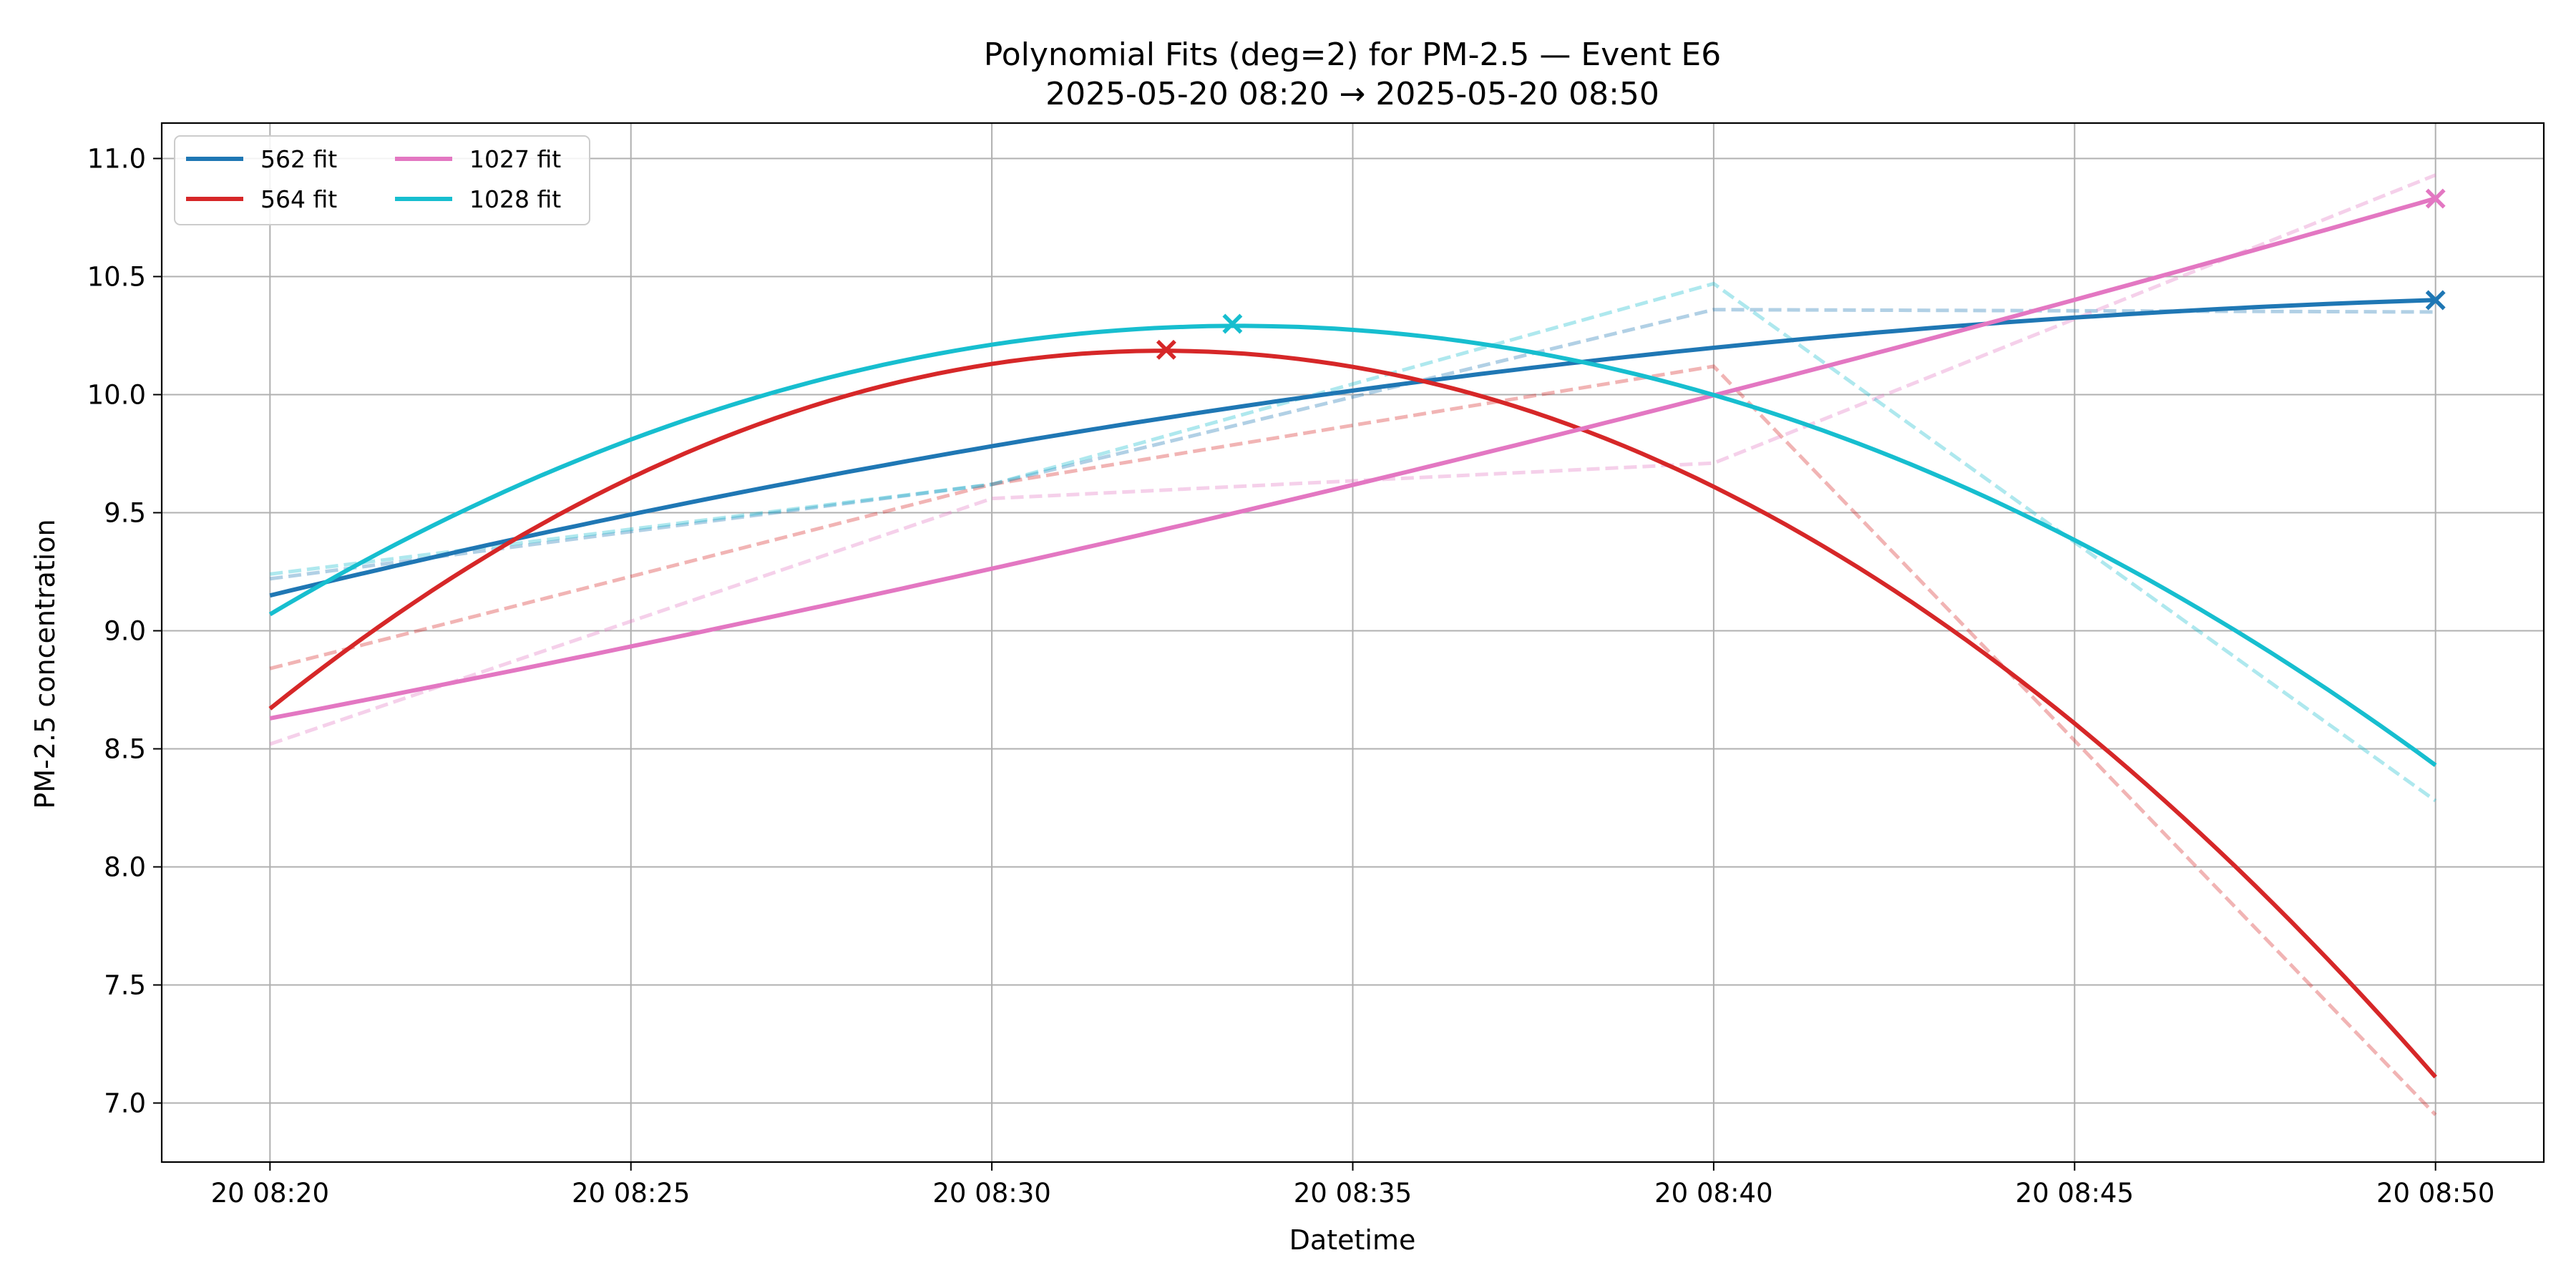 The width and height of the screenshot is (2576, 1288). Describe the element at coordinates (2075, 1193) in the screenshot. I see `x-tick-label: 20 08:45` at that location.